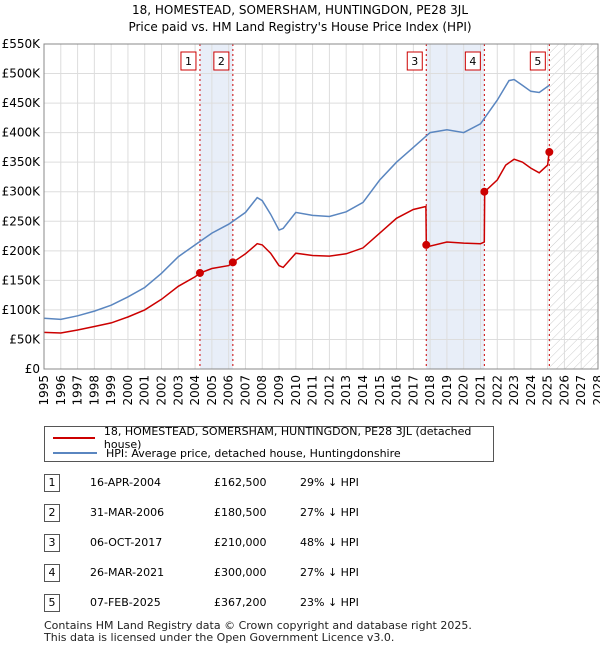 This screenshot has height=650, width=600. I want to click on sale-label-1: 1, so click(188, 61).